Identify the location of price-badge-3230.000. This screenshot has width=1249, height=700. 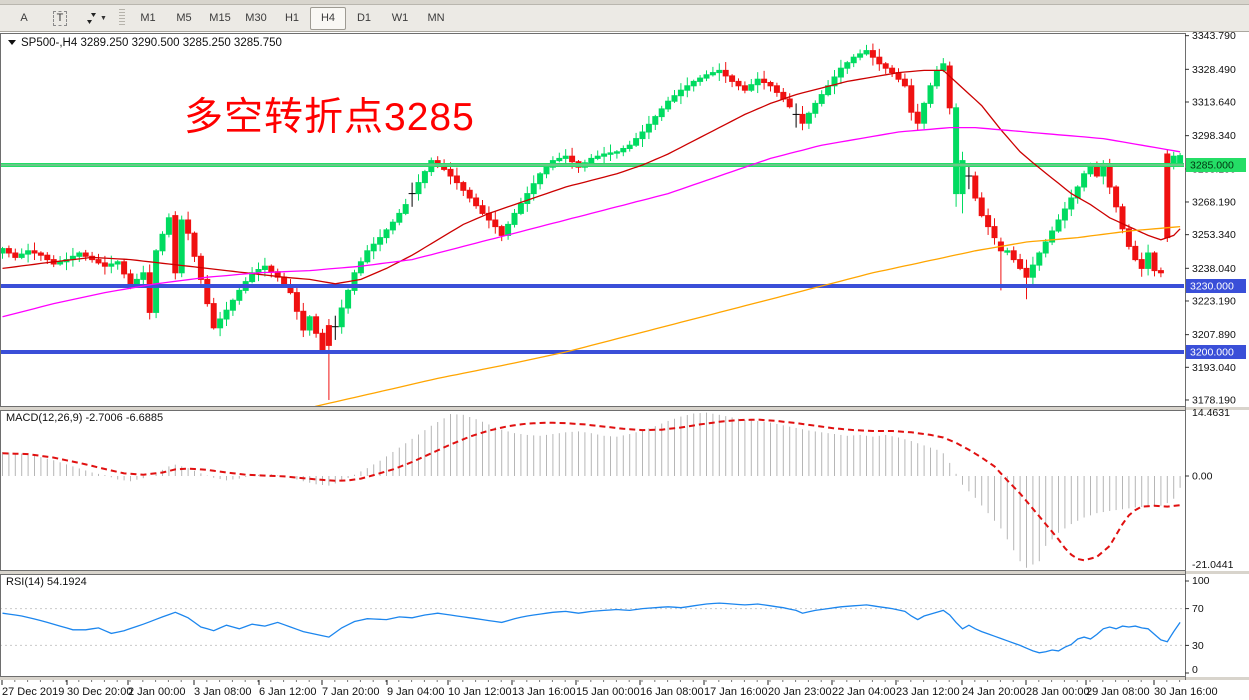
(1216, 286).